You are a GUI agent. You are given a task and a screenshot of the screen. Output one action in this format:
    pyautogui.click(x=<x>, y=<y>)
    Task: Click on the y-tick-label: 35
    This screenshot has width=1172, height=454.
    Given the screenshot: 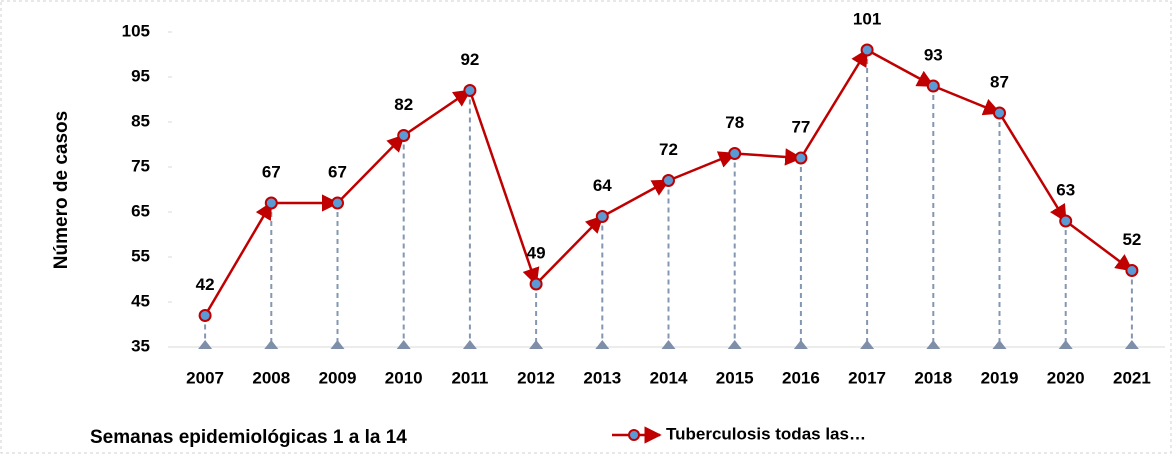 What is the action you would take?
    pyautogui.click(x=140, y=345)
    